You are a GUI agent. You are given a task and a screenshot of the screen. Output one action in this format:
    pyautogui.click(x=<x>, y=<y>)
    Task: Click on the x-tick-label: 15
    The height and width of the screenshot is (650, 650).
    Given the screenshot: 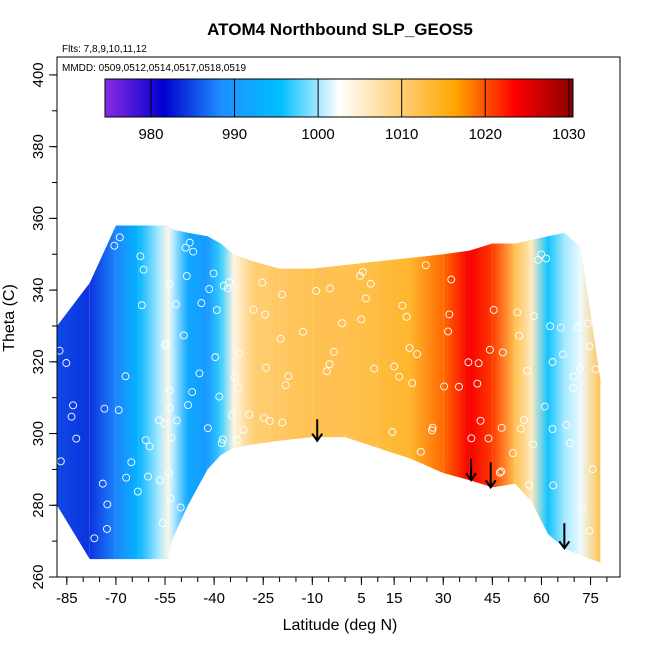 What is the action you would take?
    pyautogui.click(x=394, y=598)
    